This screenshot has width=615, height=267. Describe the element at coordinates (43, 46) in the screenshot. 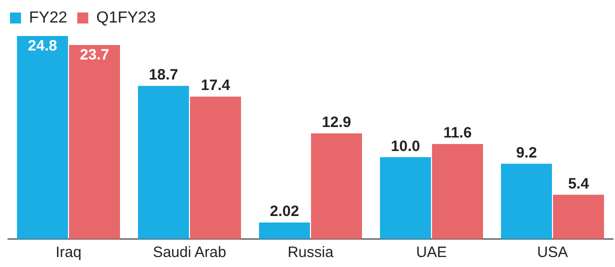

I see `data-label: 24.8` at that location.